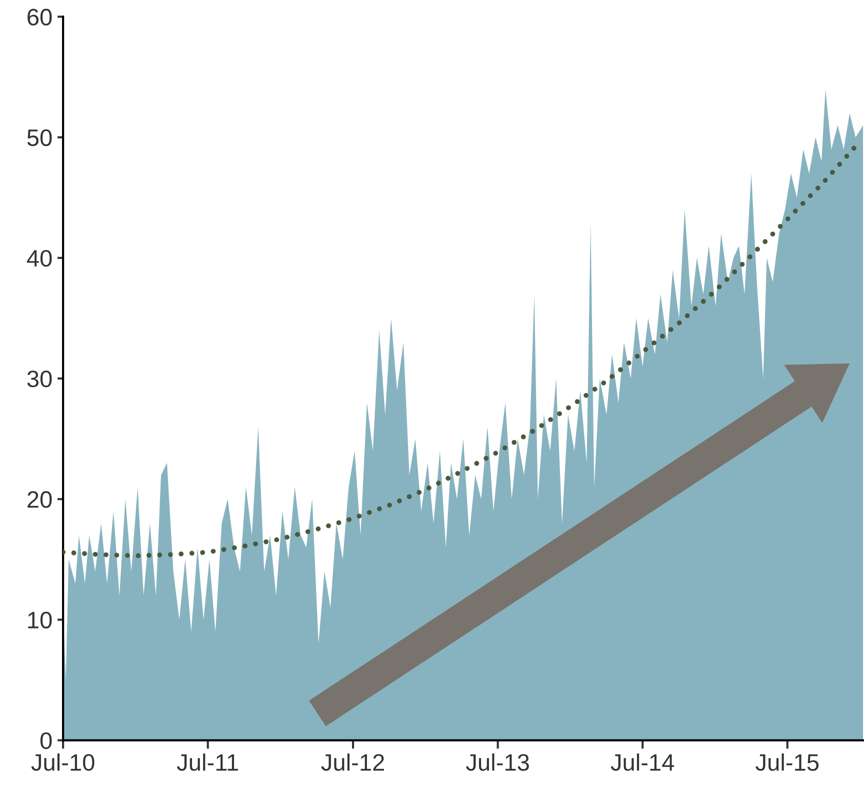 This screenshot has height=796, width=864. What do you see at coordinates (40, 620) in the screenshot?
I see `y-tick-label: 10` at bounding box center [40, 620].